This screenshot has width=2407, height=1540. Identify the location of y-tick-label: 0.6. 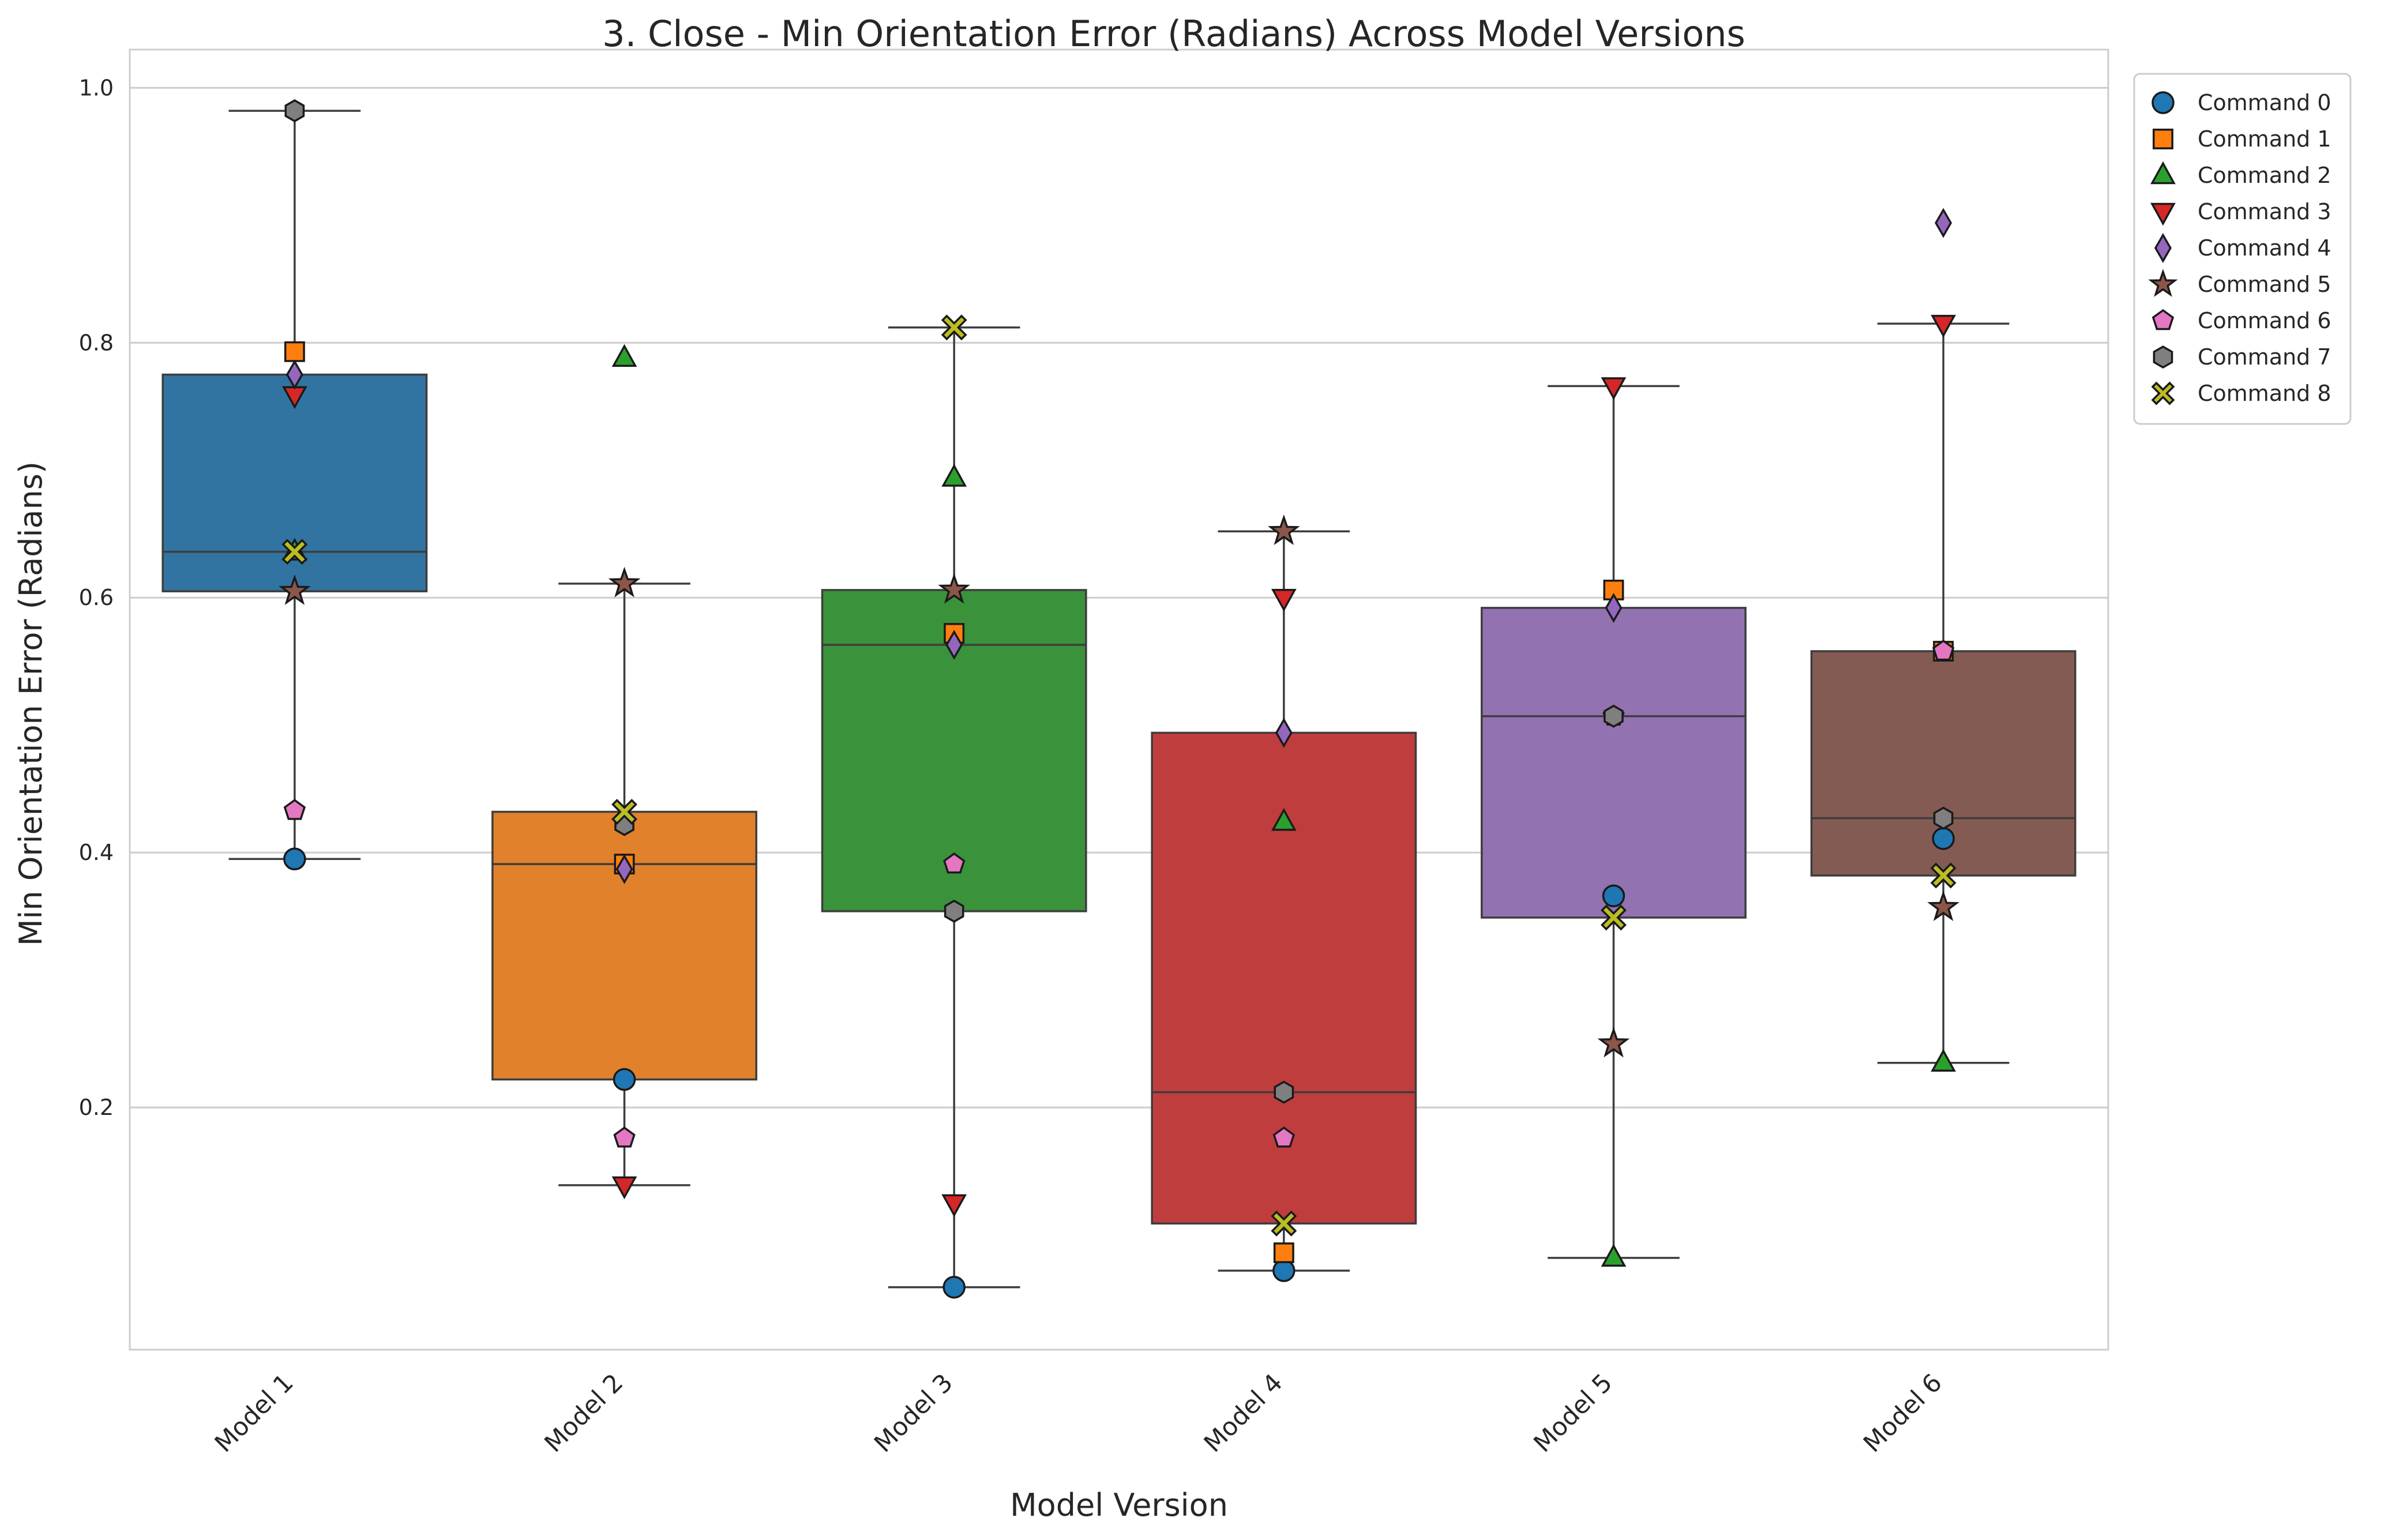
(96, 597).